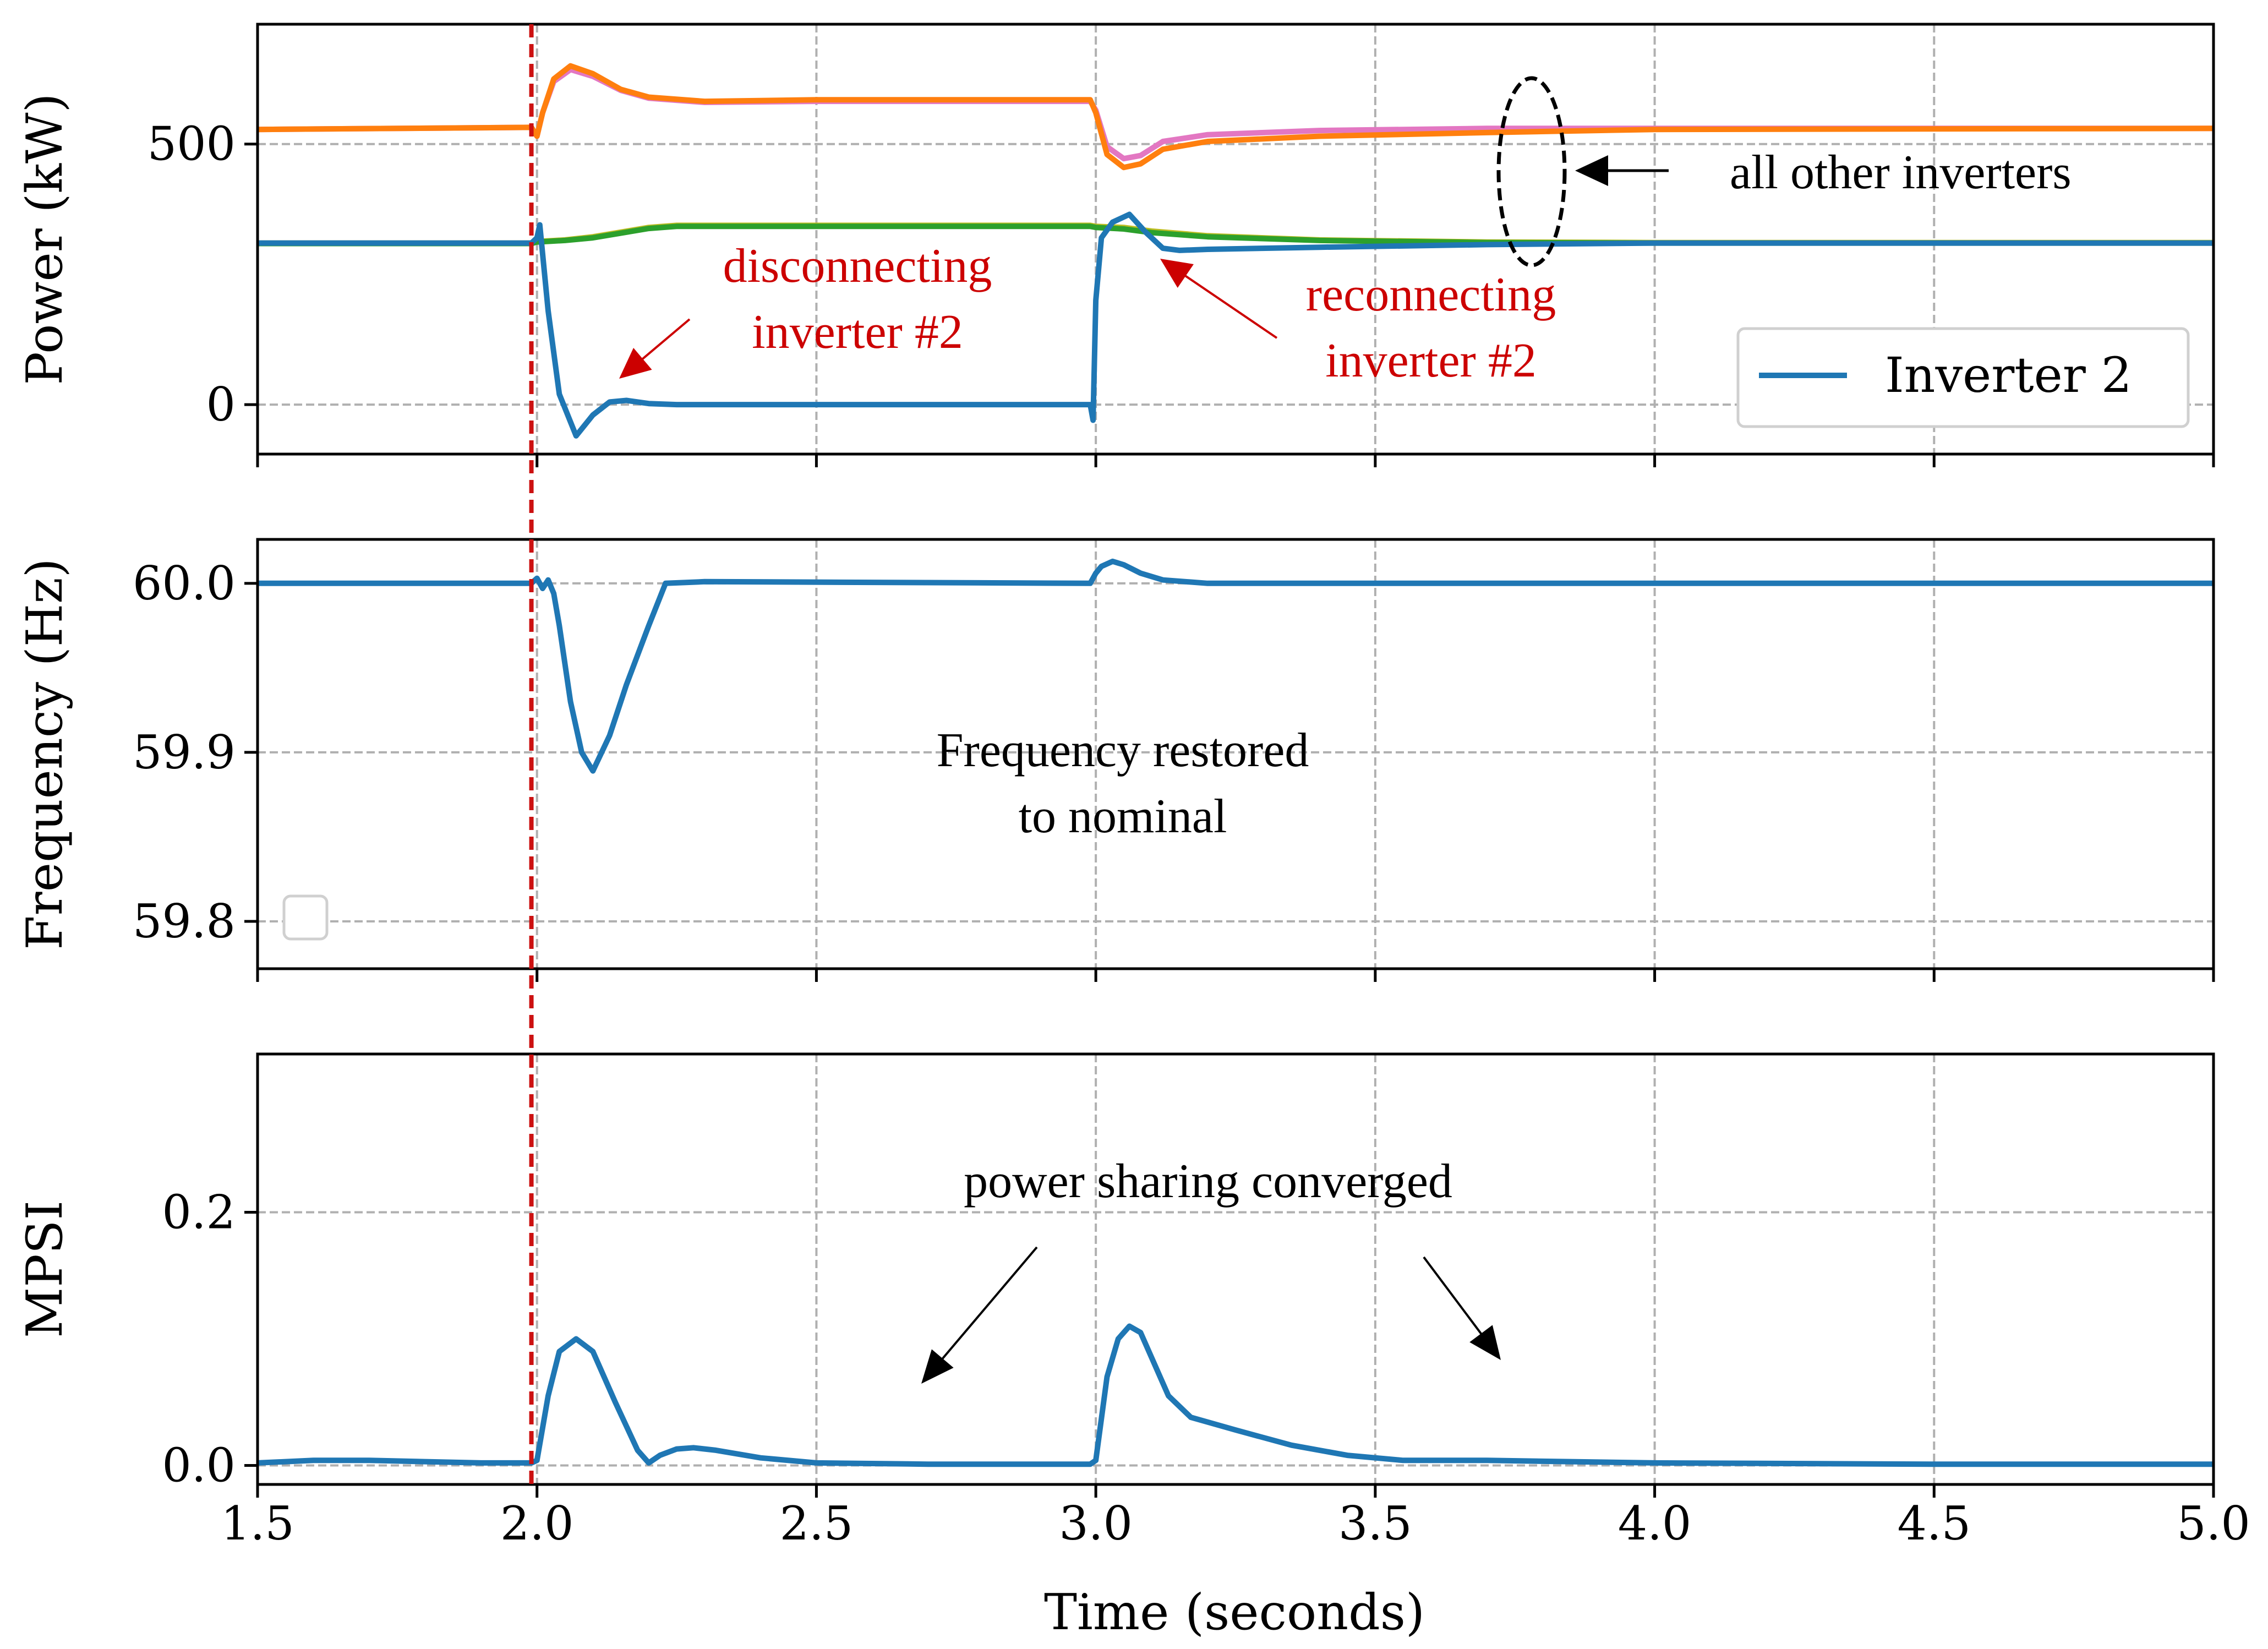 The height and width of the screenshot is (1649, 2268). What do you see at coordinates (191, 144) in the screenshot?
I see `y-tick-label: 500` at bounding box center [191, 144].